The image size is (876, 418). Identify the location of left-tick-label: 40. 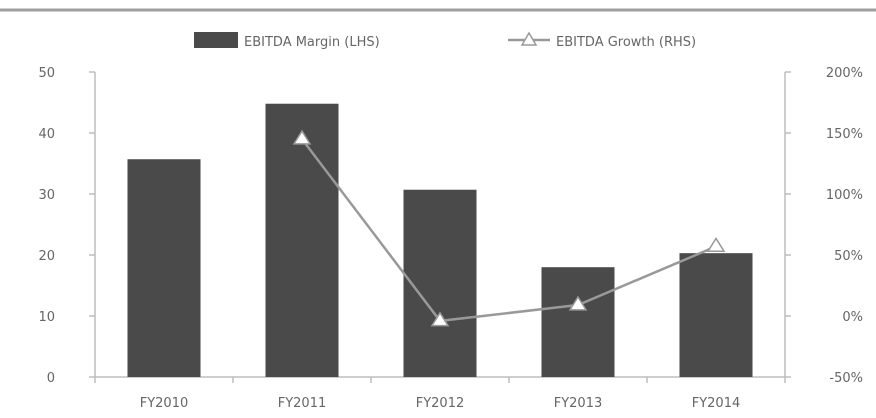
(46, 134).